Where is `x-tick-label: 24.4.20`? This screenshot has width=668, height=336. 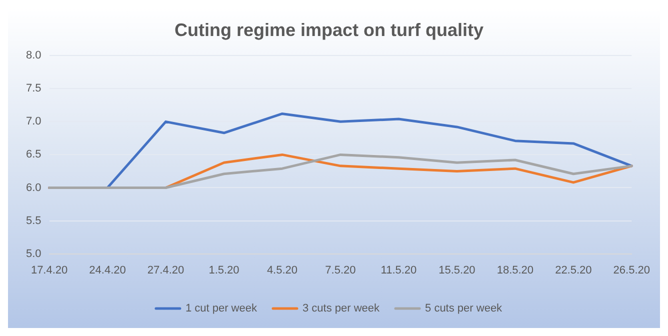 x-tick-label: 24.4.20 is located at coordinates (107, 270).